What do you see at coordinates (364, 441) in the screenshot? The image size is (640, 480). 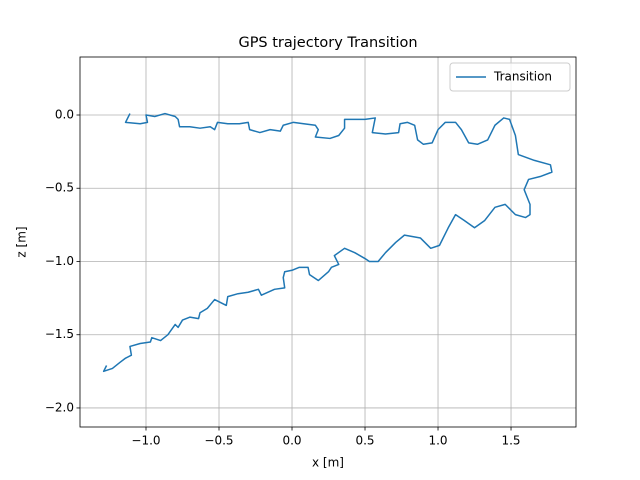 I see `x-tick-label: 0.5` at bounding box center [364, 441].